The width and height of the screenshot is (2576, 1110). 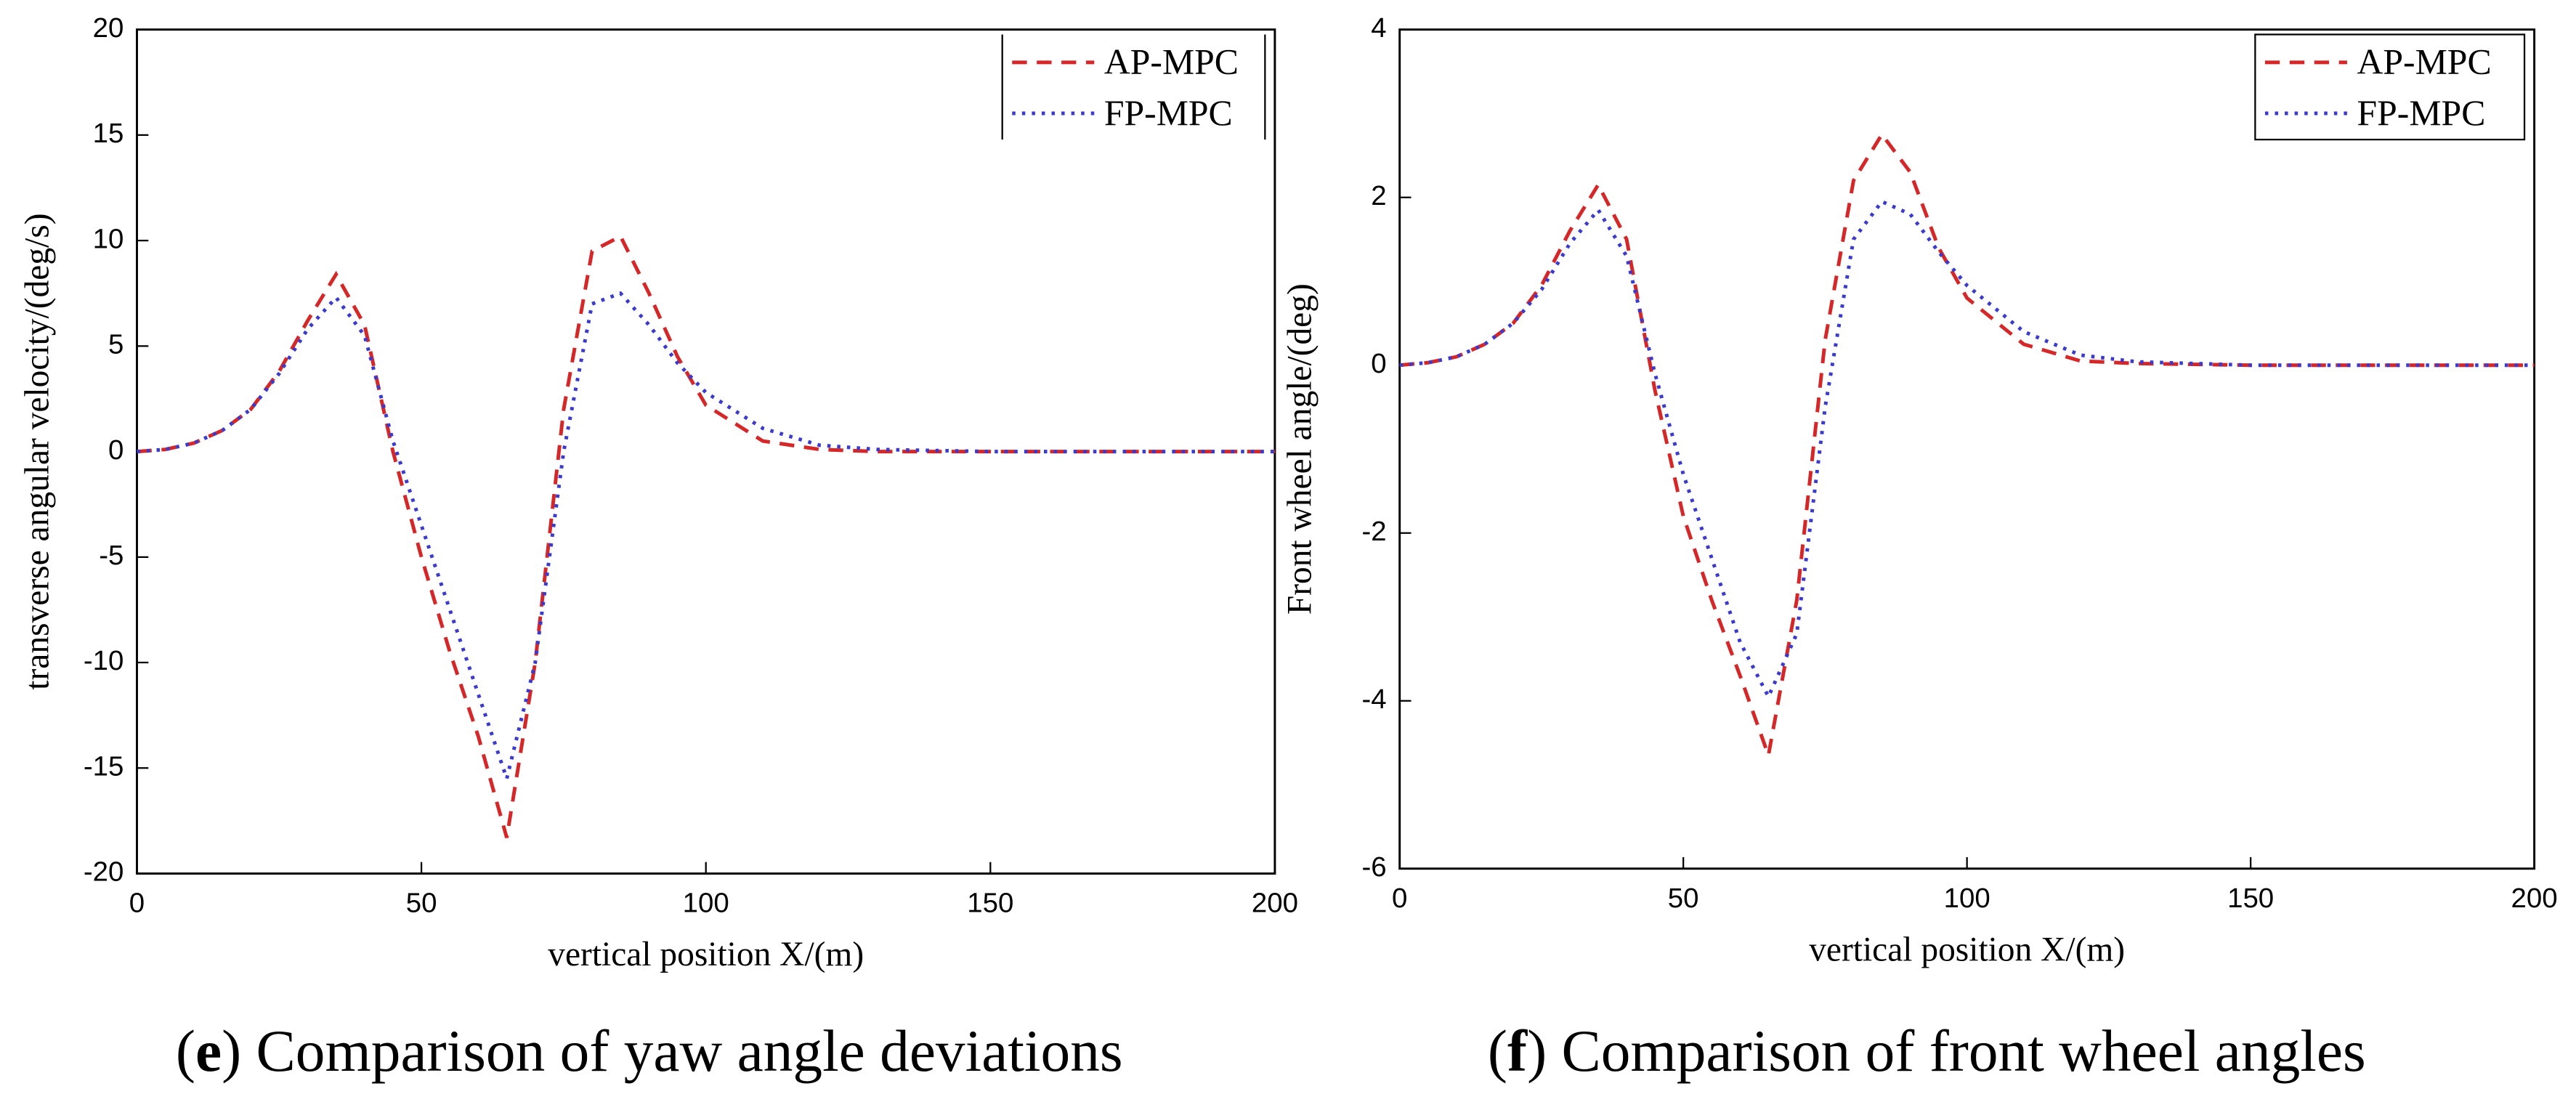 I want to click on y-tick-label: -20, so click(x=104, y=872).